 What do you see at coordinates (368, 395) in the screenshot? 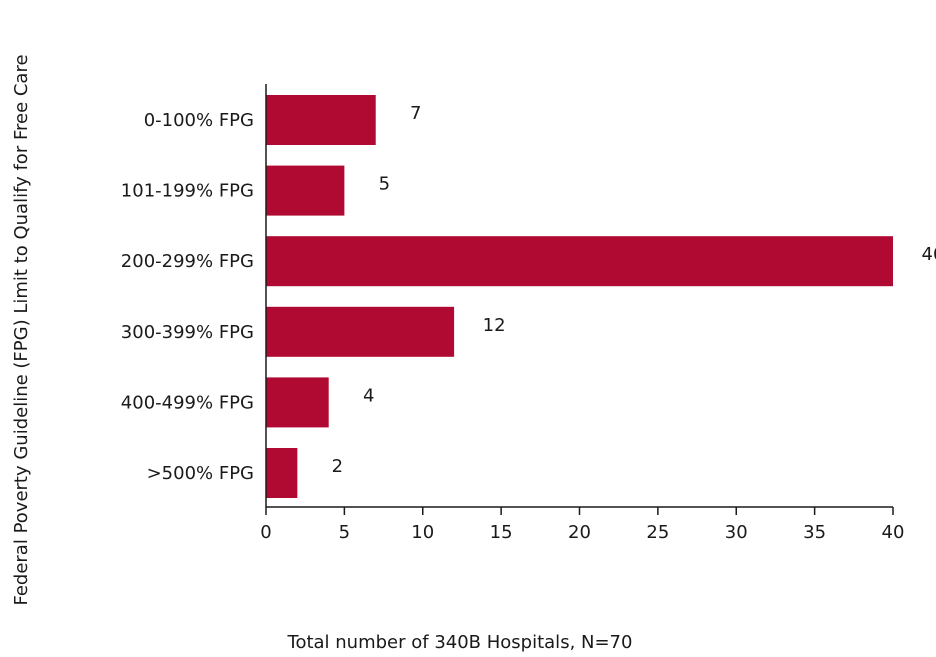
I see `data-label: 4` at bounding box center [368, 395].